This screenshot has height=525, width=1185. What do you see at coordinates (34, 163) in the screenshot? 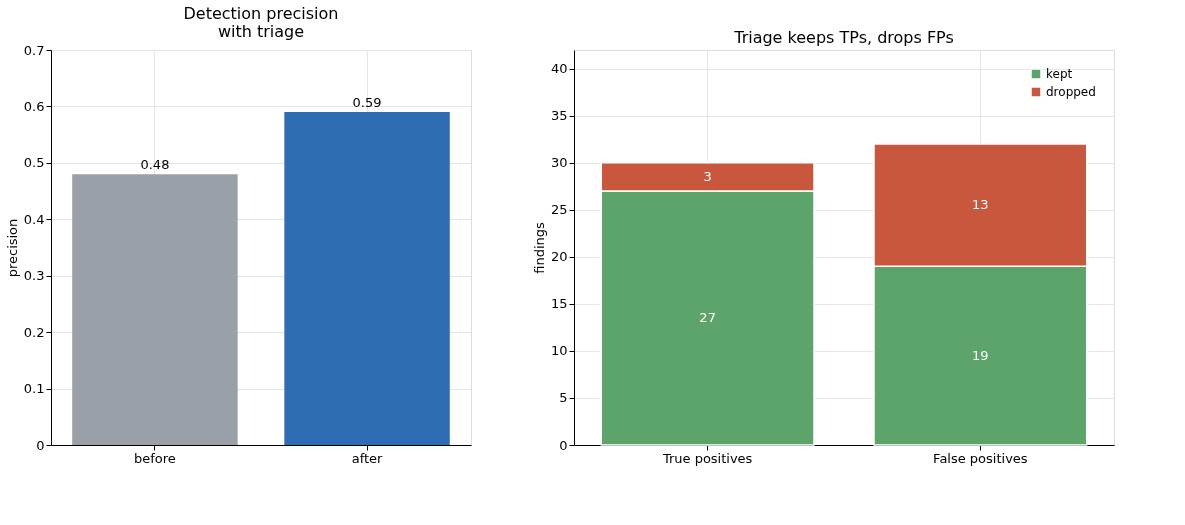
I see `y-tick-label: 0.5` at bounding box center [34, 163].